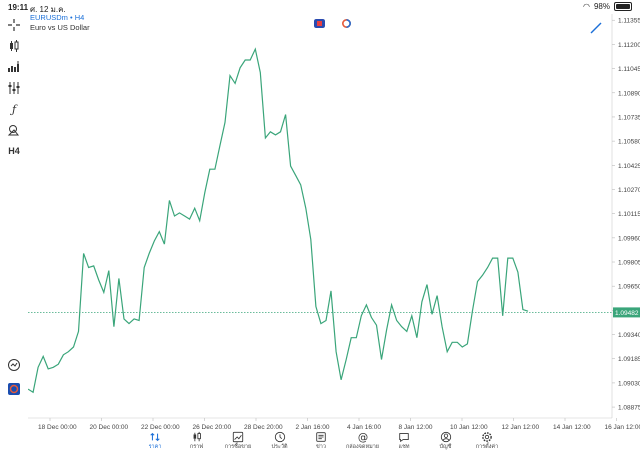 The width and height of the screenshot is (640, 451). Describe the element at coordinates (627, 313) in the screenshot. I see `current-price-label: 1.09482` at that location.